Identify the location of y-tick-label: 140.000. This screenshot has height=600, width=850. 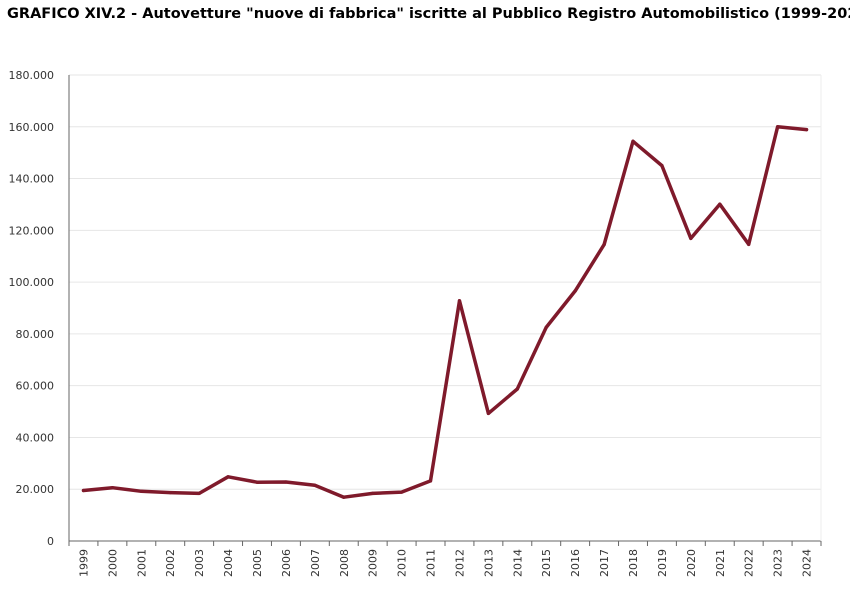
(32, 179).